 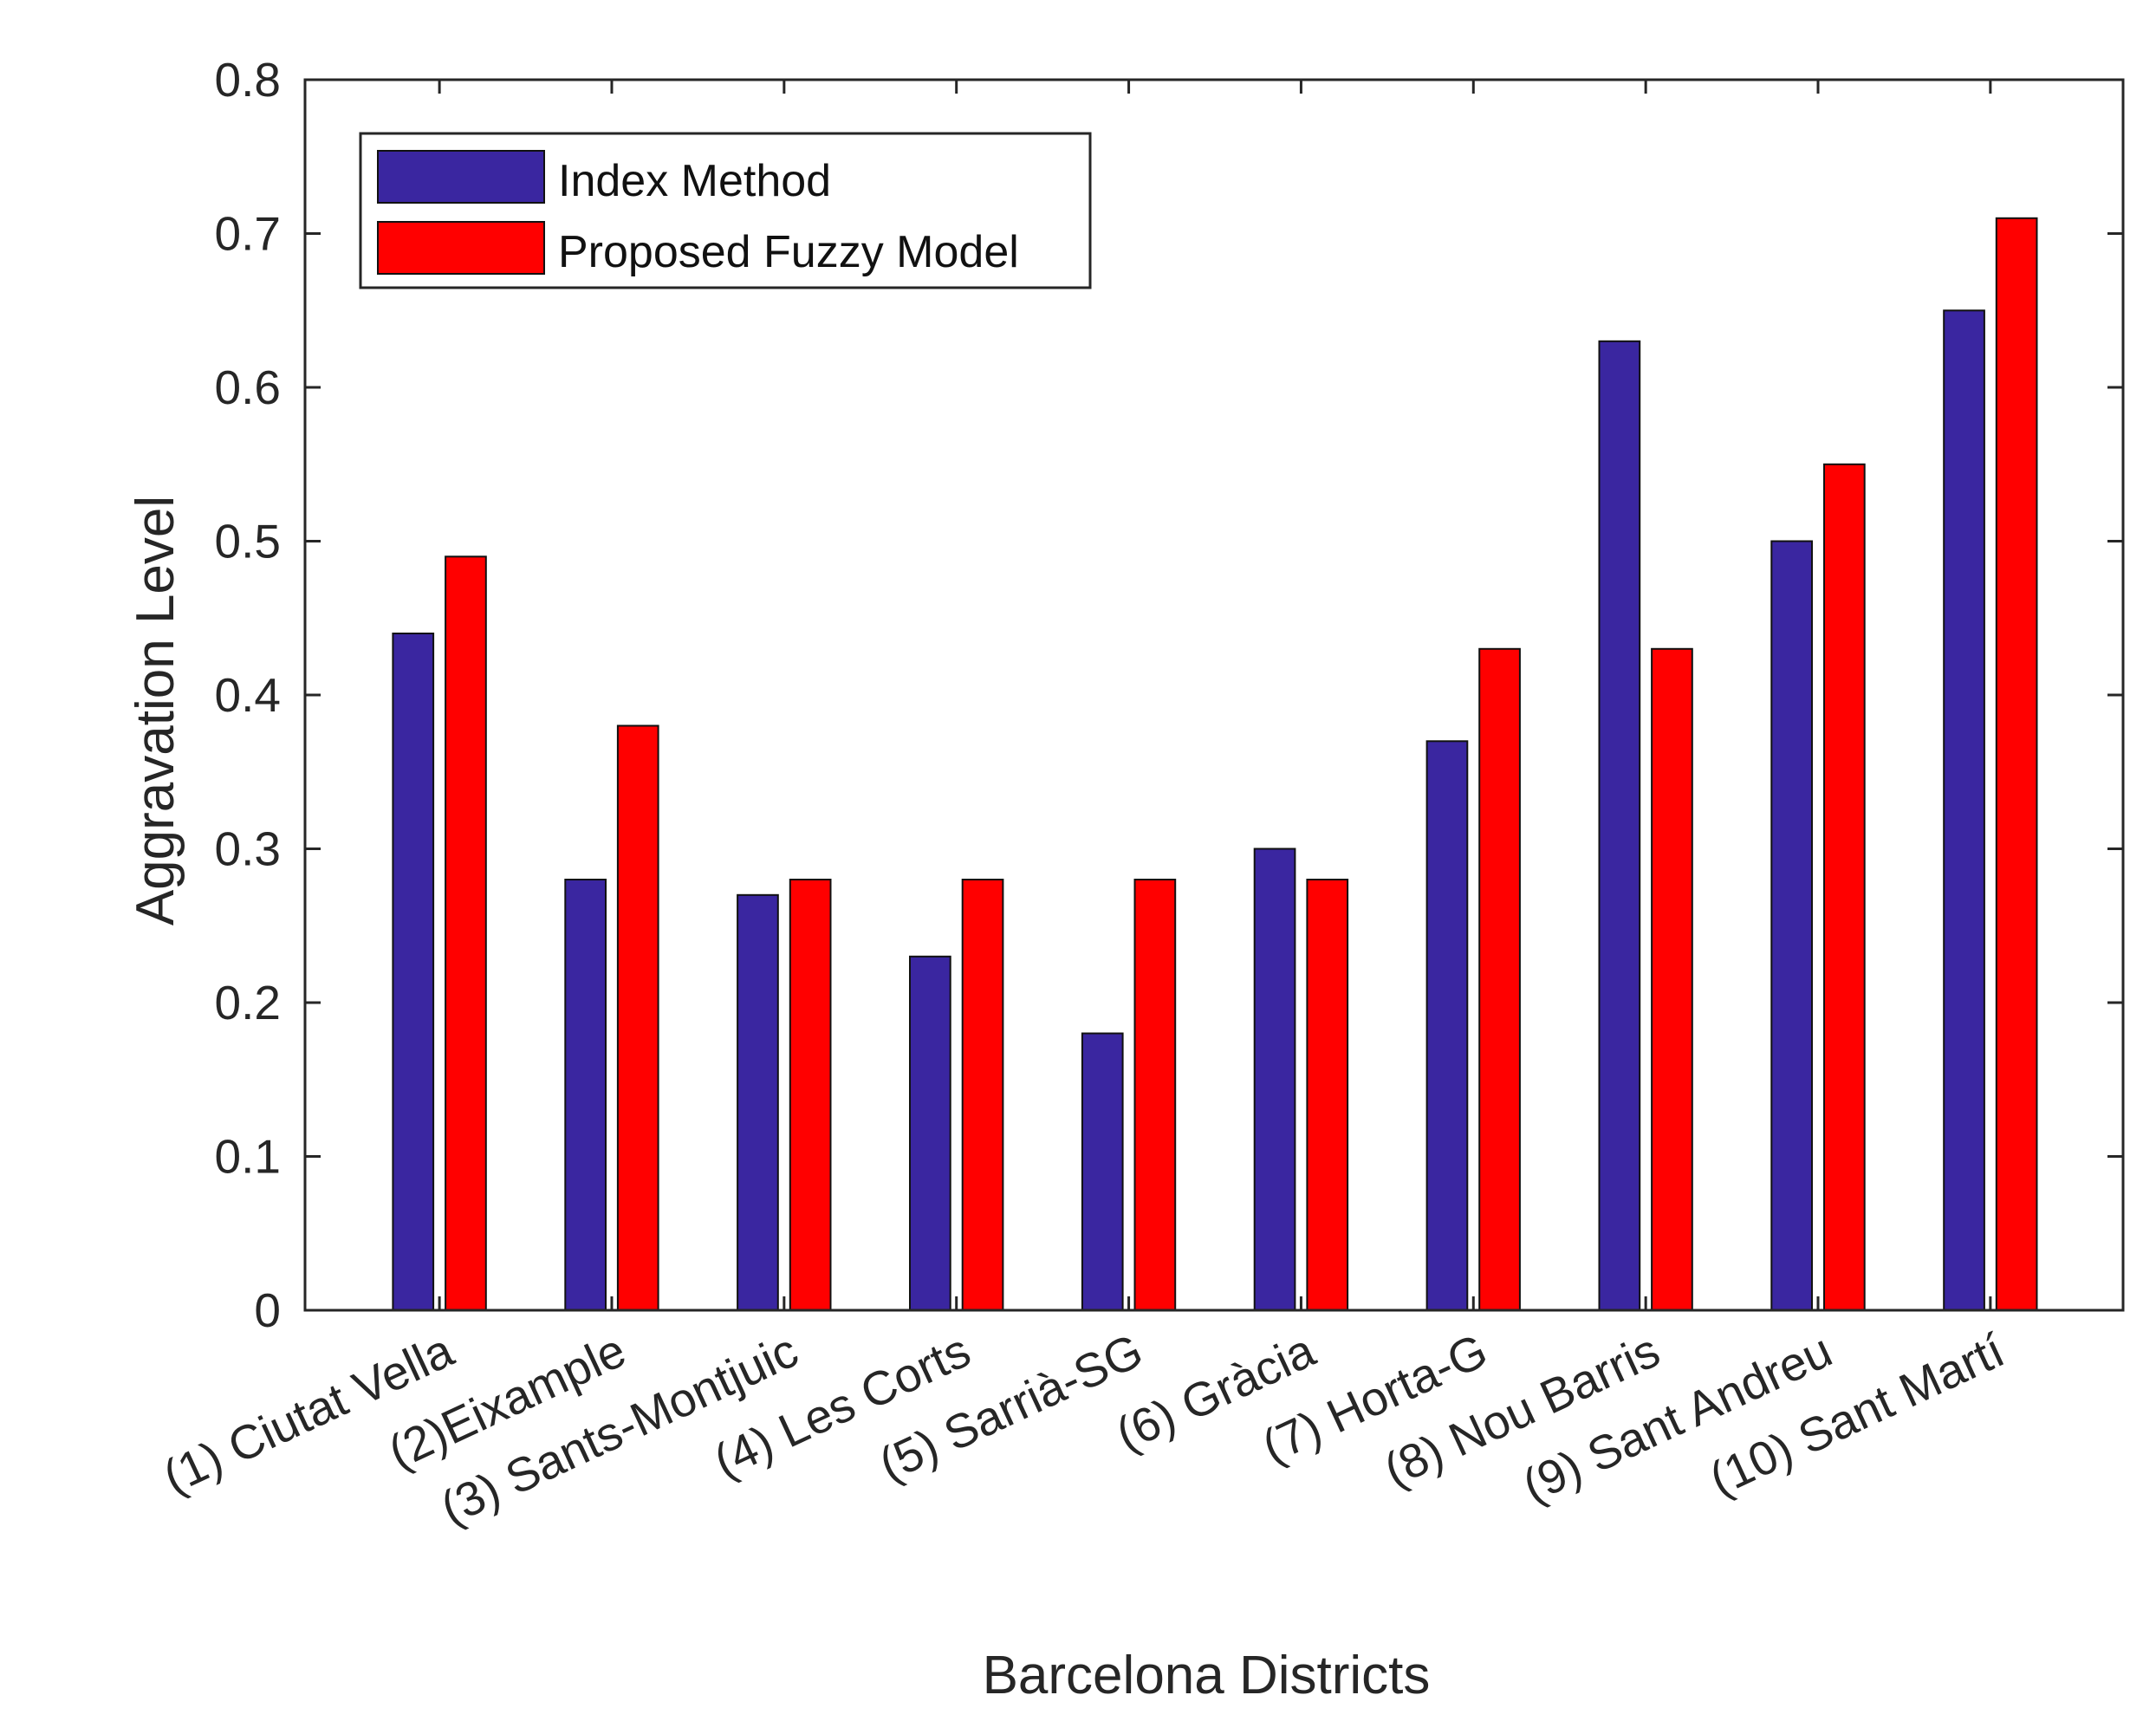 What do you see at coordinates (1207, 1676) in the screenshot?
I see `x-axis-label: Barcelona Districts` at bounding box center [1207, 1676].